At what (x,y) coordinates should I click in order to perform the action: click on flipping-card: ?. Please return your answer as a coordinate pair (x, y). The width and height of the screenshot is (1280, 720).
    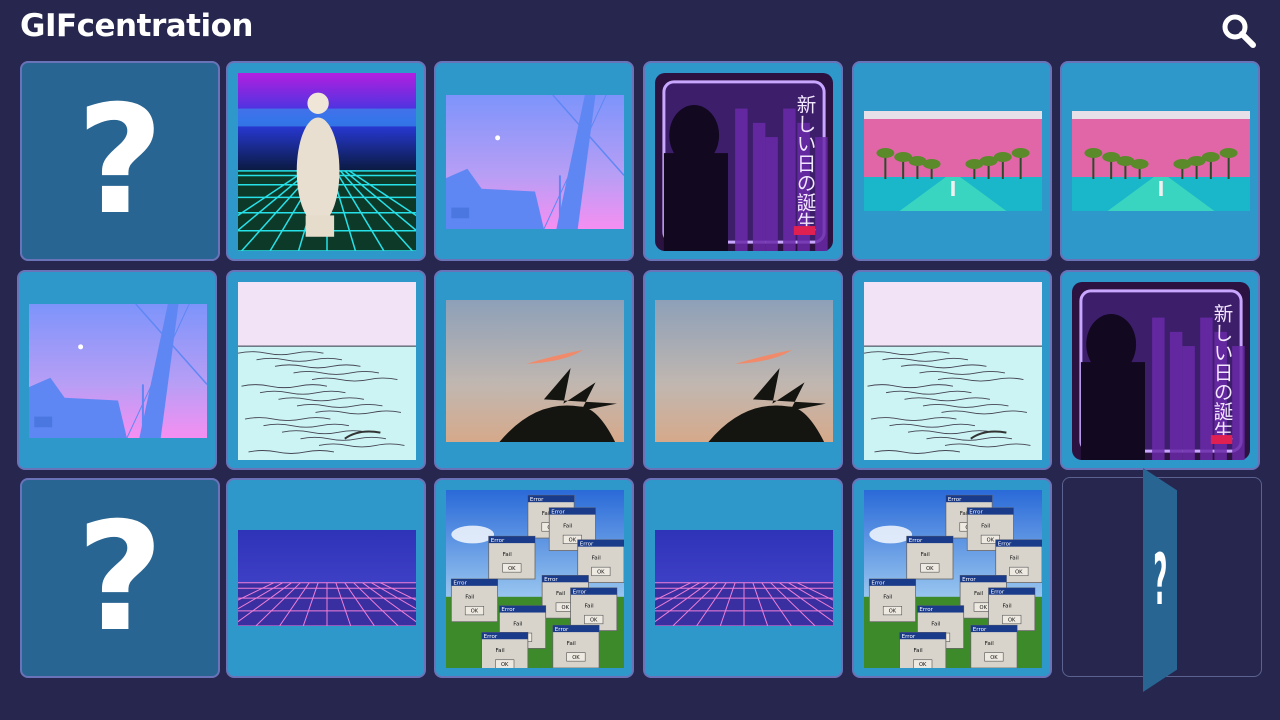
    Looking at the image, I should click on (1160, 580).